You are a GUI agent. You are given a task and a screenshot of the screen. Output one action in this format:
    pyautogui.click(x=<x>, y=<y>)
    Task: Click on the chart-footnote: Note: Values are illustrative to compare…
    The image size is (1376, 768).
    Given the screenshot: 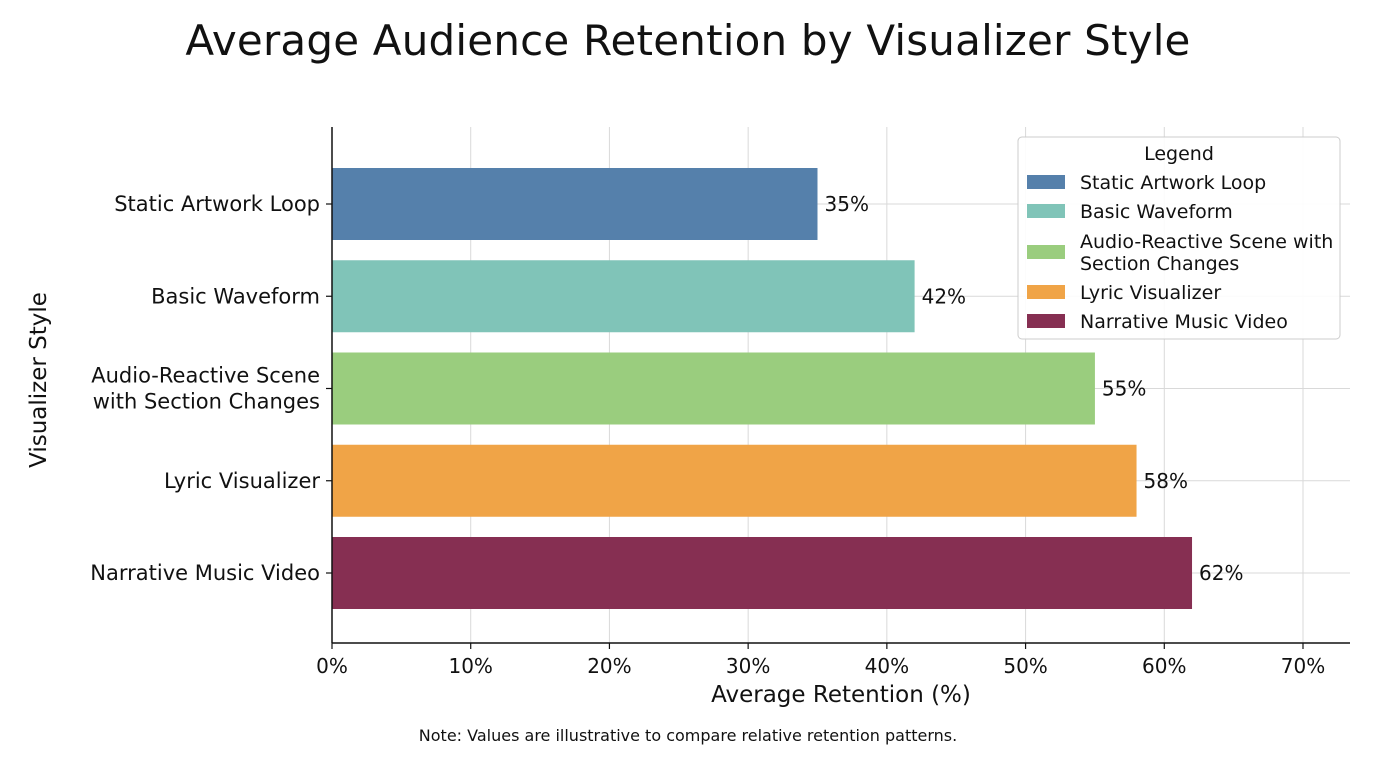 What is the action you would take?
    pyautogui.click(x=688, y=735)
    